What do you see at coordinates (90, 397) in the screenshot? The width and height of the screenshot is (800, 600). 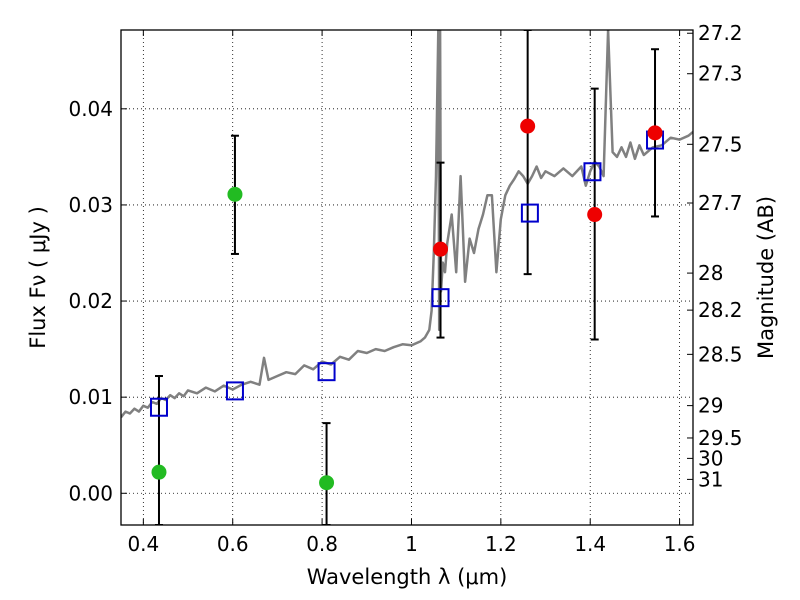 I see `y-tick-label: 0.01` at bounding box center [90, 397].